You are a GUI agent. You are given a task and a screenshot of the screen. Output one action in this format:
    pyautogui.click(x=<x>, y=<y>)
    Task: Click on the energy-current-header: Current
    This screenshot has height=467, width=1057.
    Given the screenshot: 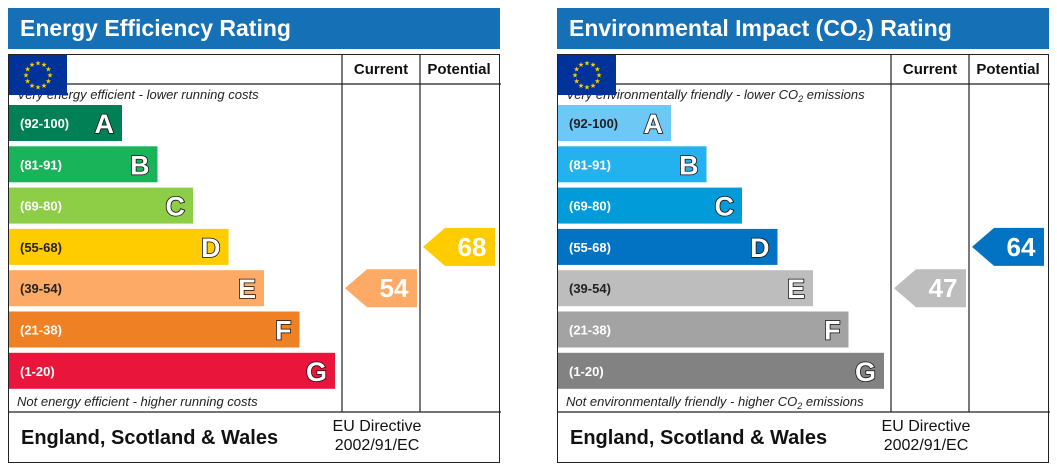 What is the action you would take?
    pyautogui.click(x=381, y=69)
    